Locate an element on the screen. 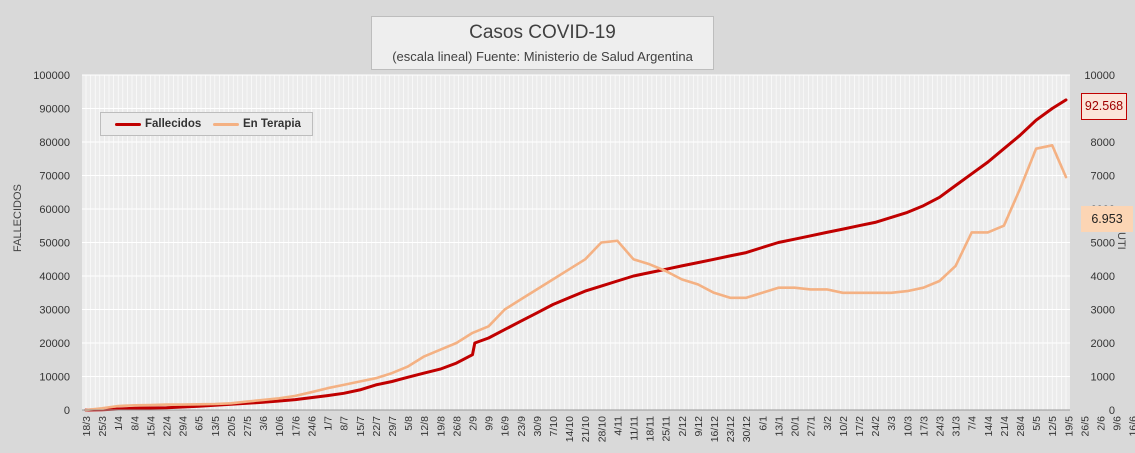 This screenshot has height=453, width=1135. x-tick-label: 1/7 is located at coordinates (329, 423).